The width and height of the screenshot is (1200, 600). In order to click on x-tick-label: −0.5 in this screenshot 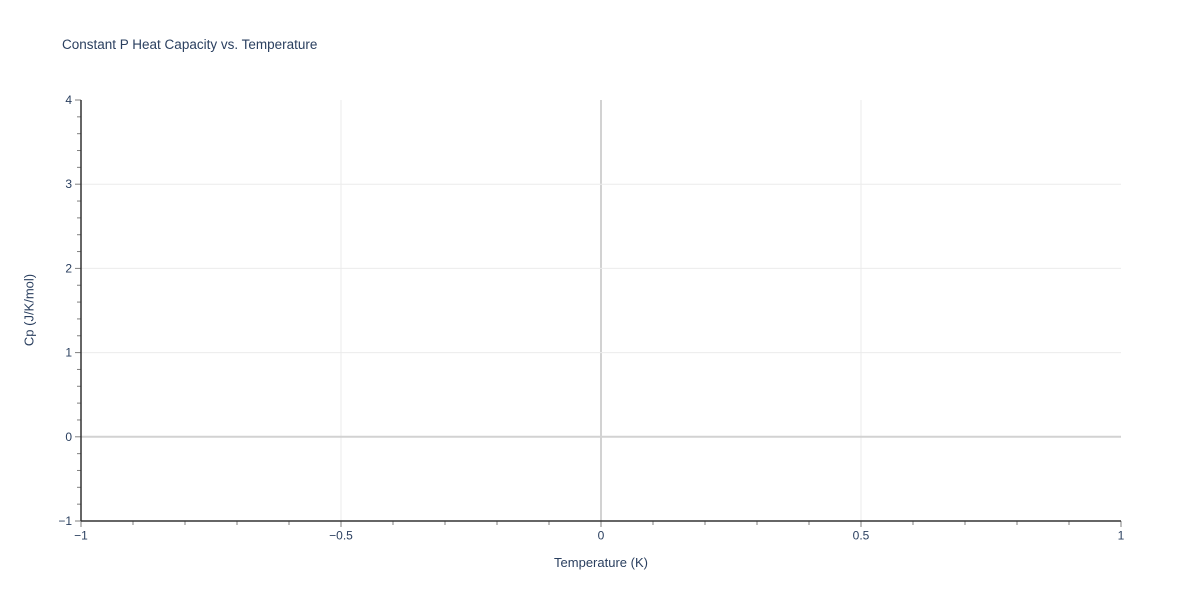, I will do `click(341, 536)`.